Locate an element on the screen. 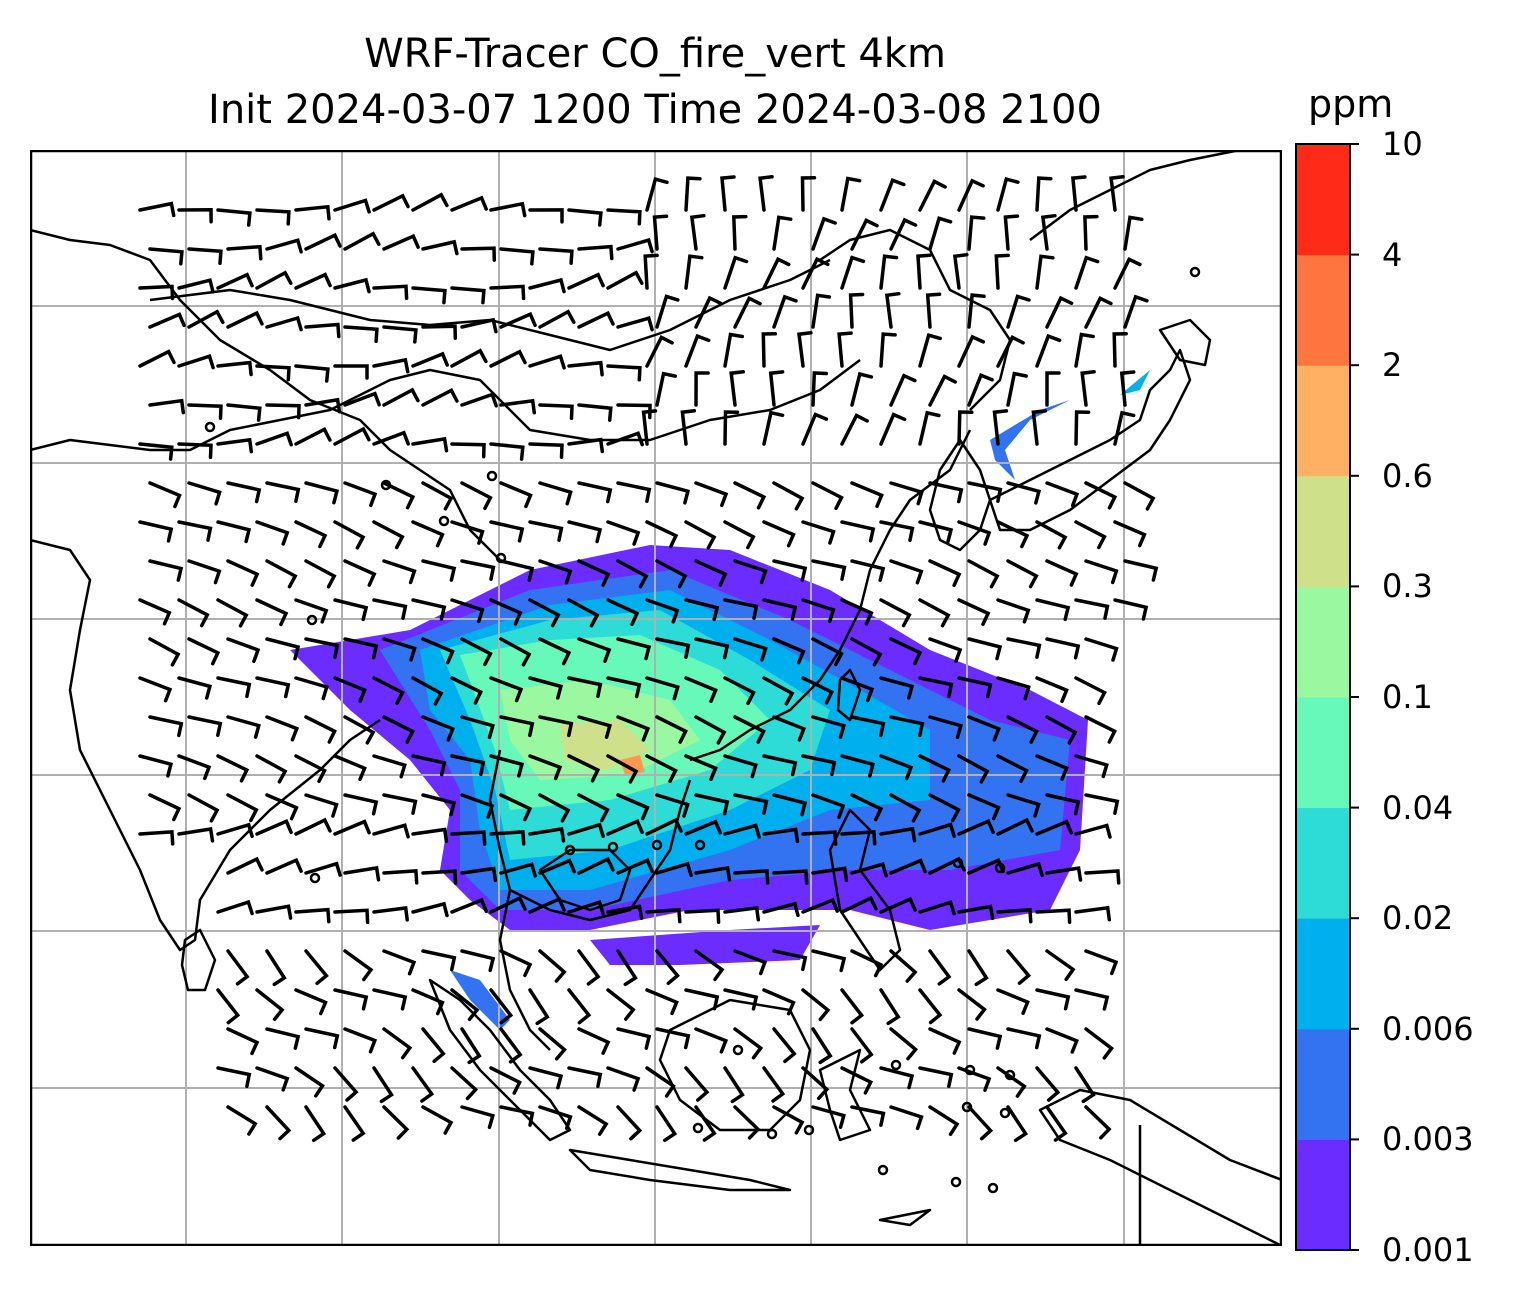  plume-sumatra-patch is located at coordinates (480, 1000).